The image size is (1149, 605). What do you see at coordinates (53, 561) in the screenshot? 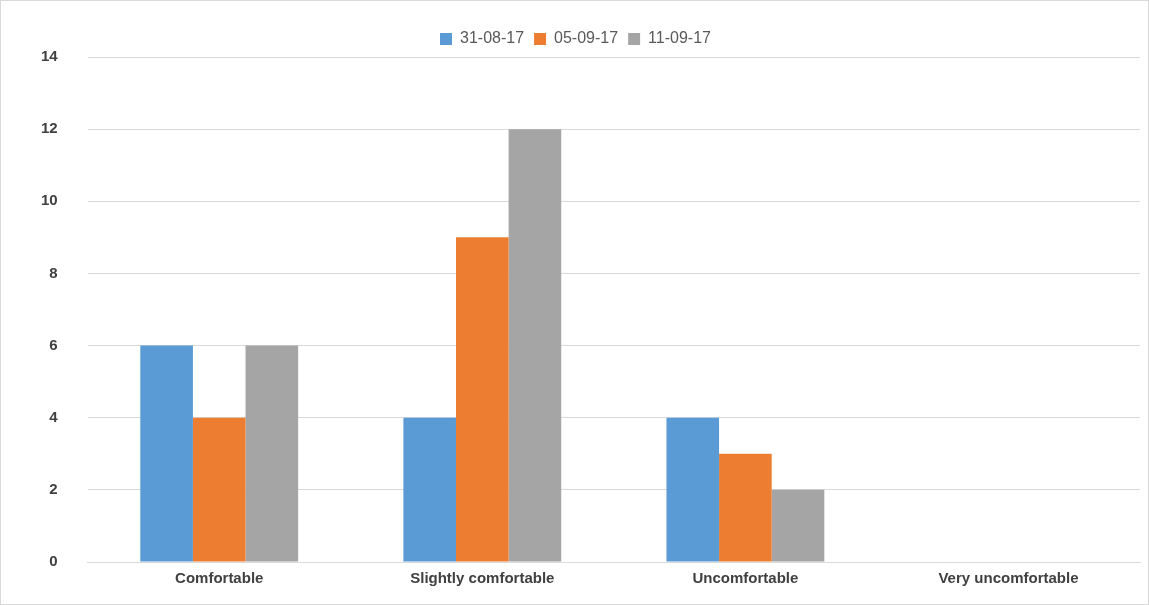
I see `y-tick-label: 0` at bounding box center [53, 561].